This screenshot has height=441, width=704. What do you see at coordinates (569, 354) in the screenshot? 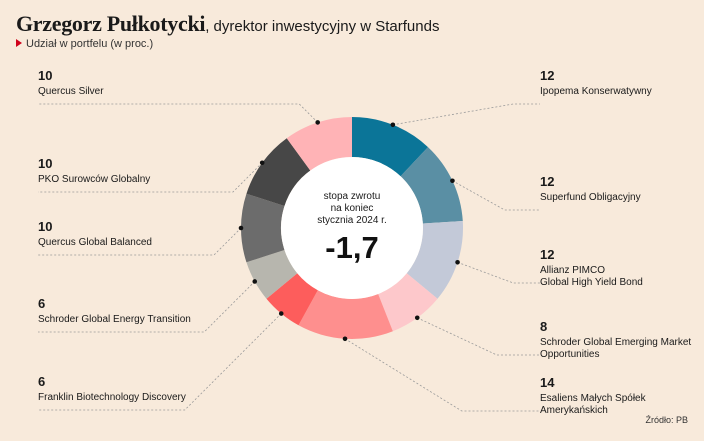
I see `slice-label: Opportunities` at bounding box center [569, 354].